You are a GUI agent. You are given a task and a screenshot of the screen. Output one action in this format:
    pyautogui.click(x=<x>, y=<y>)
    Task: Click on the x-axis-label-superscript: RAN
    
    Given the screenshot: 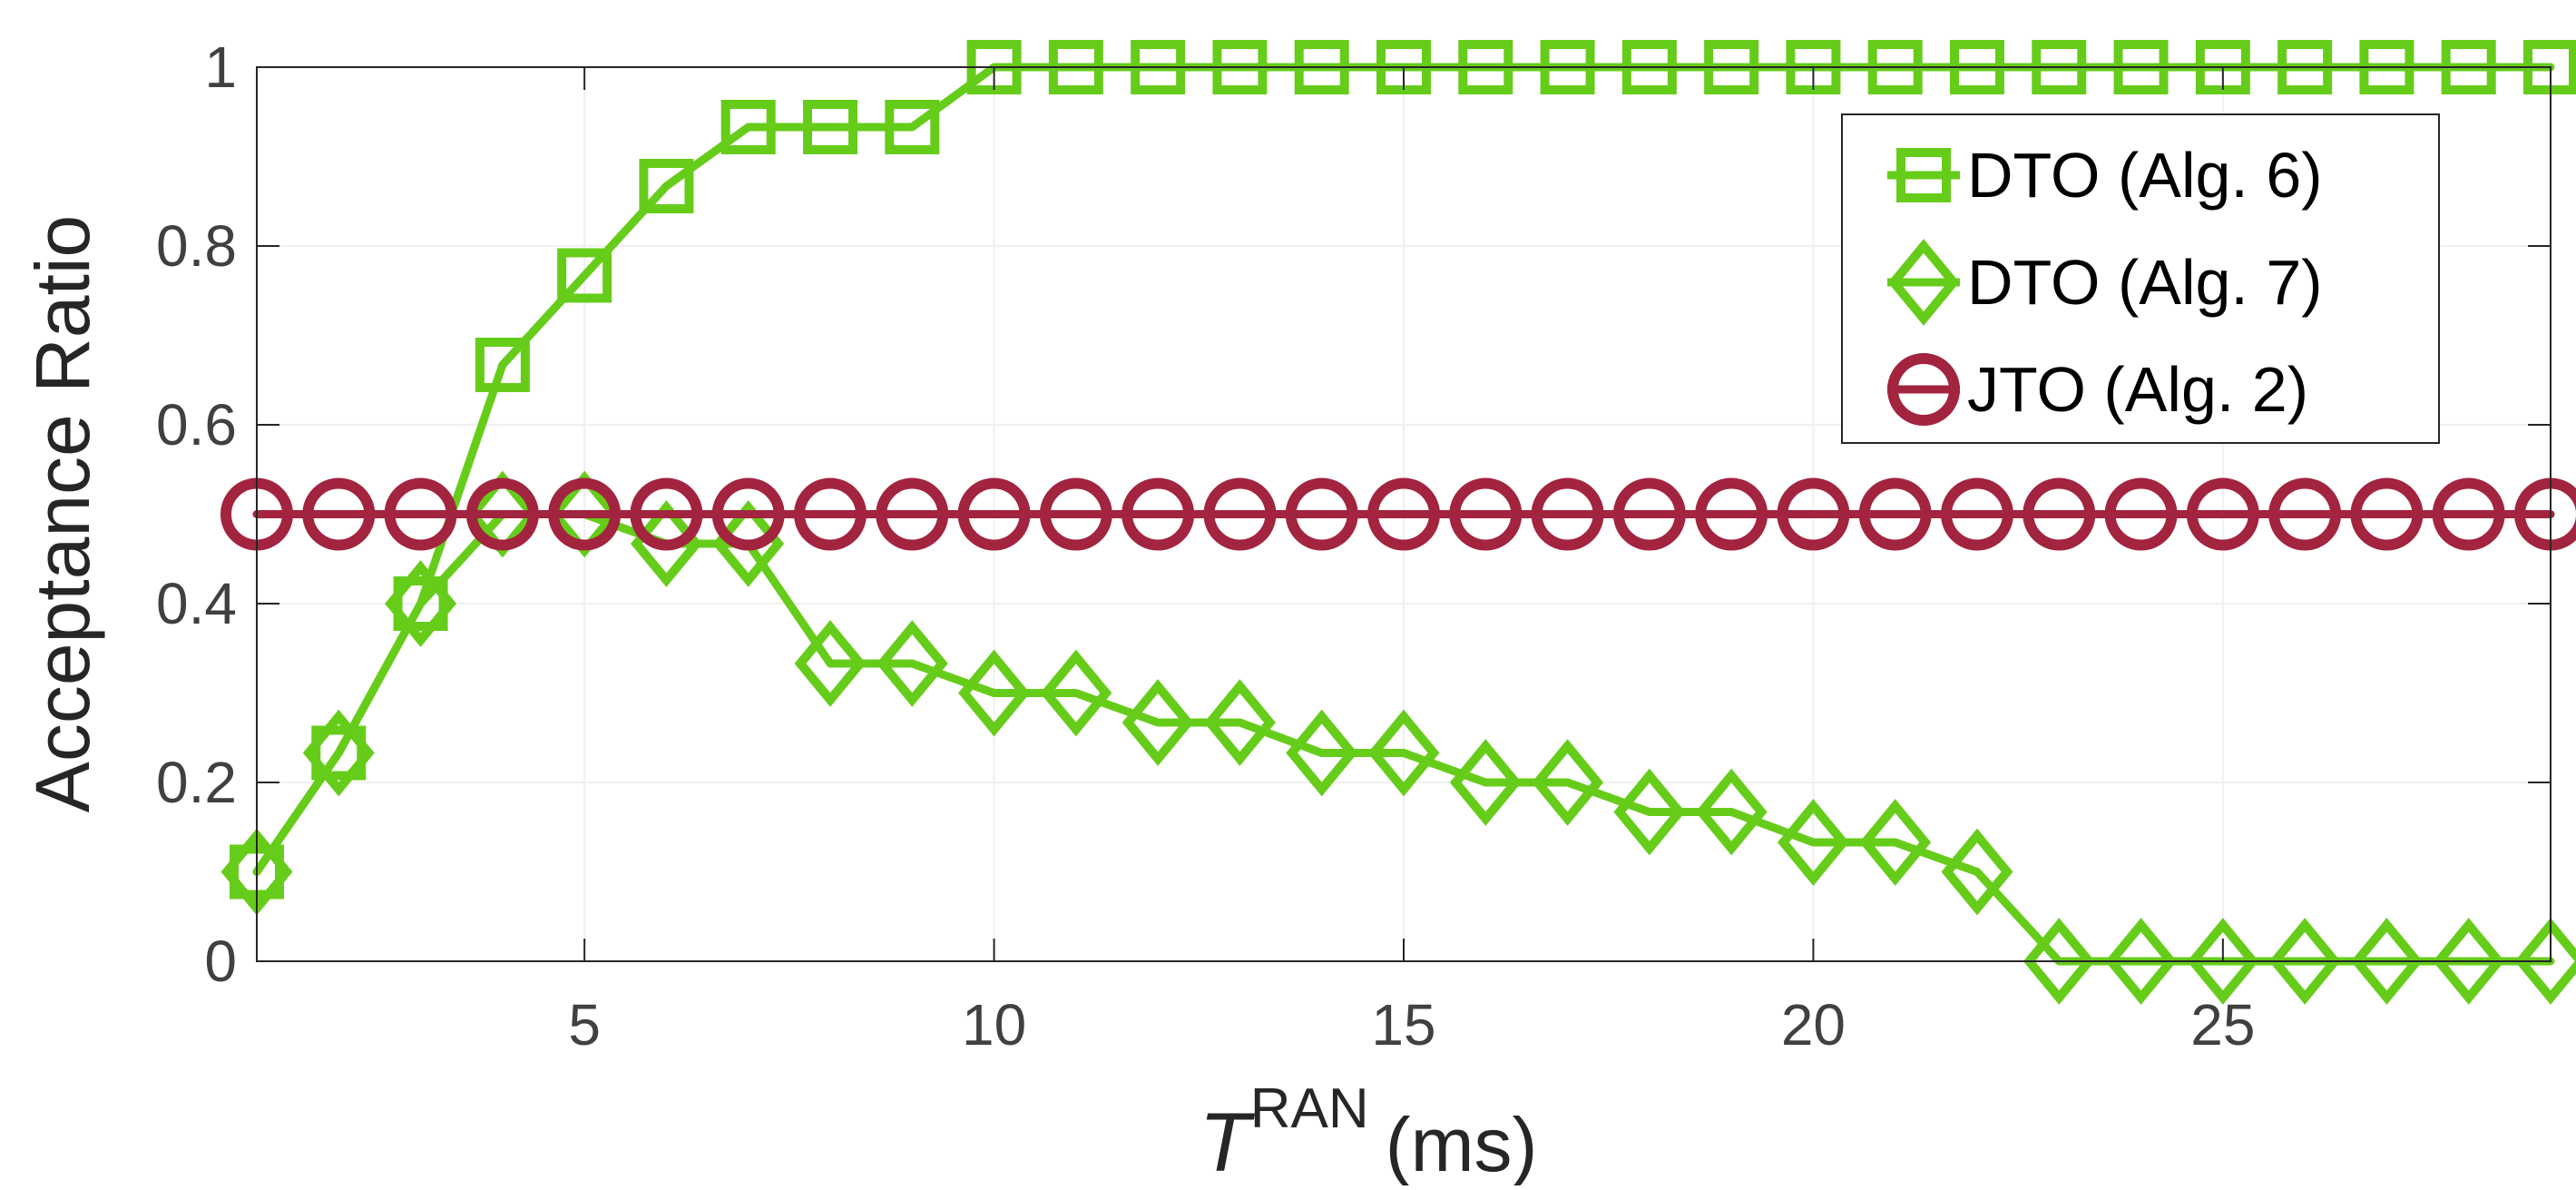 What is the action you would take?
    pyautogui.click(x=1309, y=1108)
    